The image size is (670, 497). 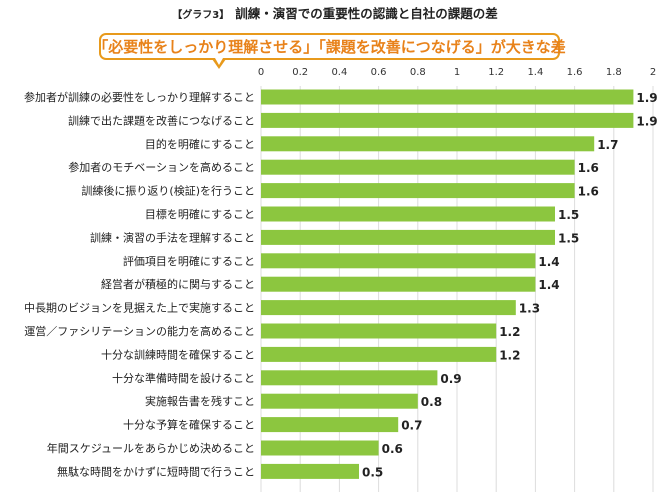 I want to click on category-label: 参加者が訓練の必要性をしっかり理解すること, so click(x=139, y=97).